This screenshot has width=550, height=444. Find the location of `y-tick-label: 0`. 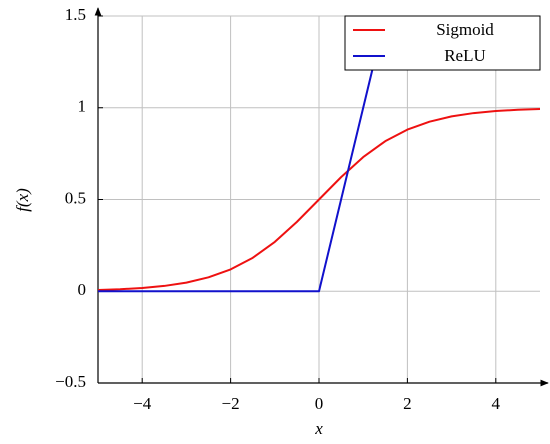

y-tick-label: 0 is located at coordinates (82, 289).